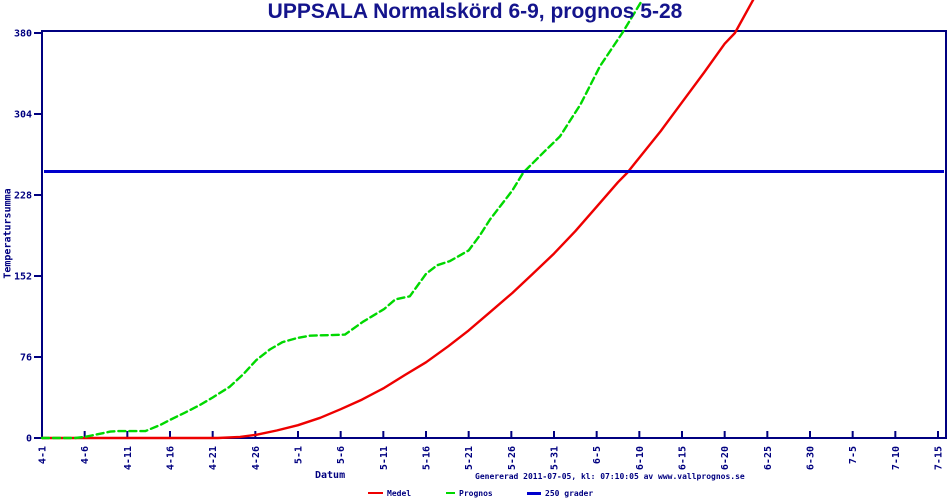 This screenshot has height=500, width=950. I want to click on legend-item-medel: Medel, so click(389, 493).